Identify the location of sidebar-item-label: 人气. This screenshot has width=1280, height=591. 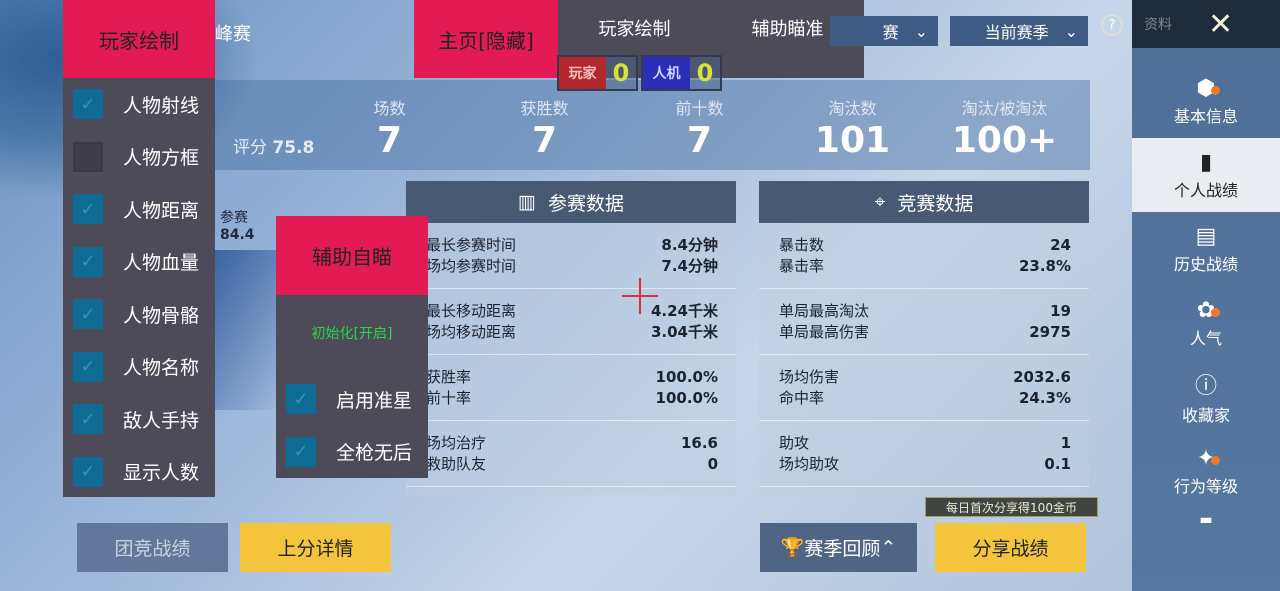
(1205, 338).